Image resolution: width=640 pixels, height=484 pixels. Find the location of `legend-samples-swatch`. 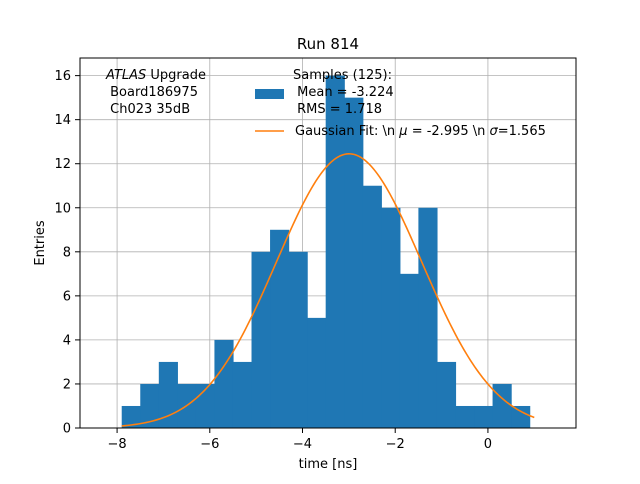

legend-samples-swatch is located at coordinates (269, 94).